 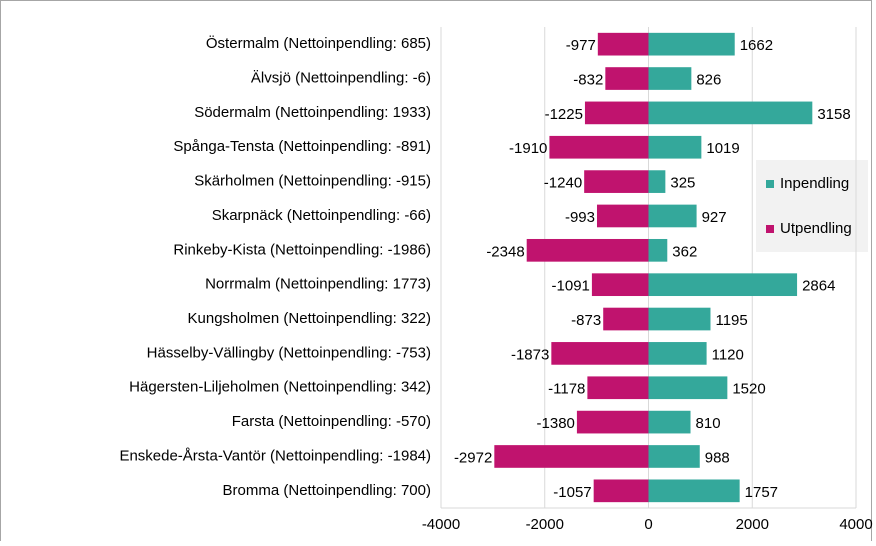 I want to click on x-tick-label: -4000, so click(x=441, y=524).